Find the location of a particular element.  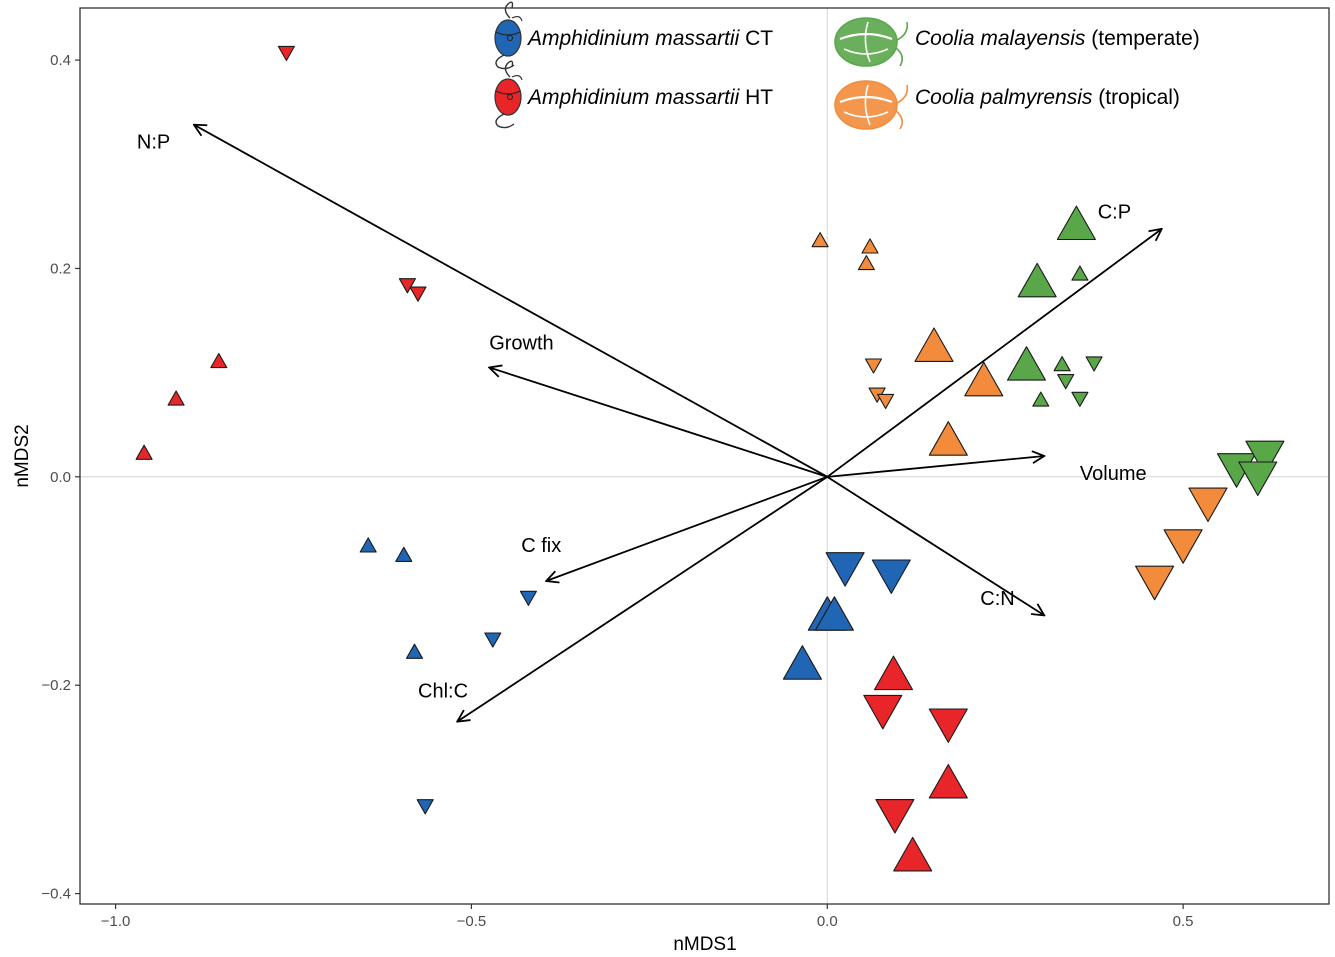

legend-label-3: Coolia palmyrensis (tropical) is located at coordinates (1047, 97).